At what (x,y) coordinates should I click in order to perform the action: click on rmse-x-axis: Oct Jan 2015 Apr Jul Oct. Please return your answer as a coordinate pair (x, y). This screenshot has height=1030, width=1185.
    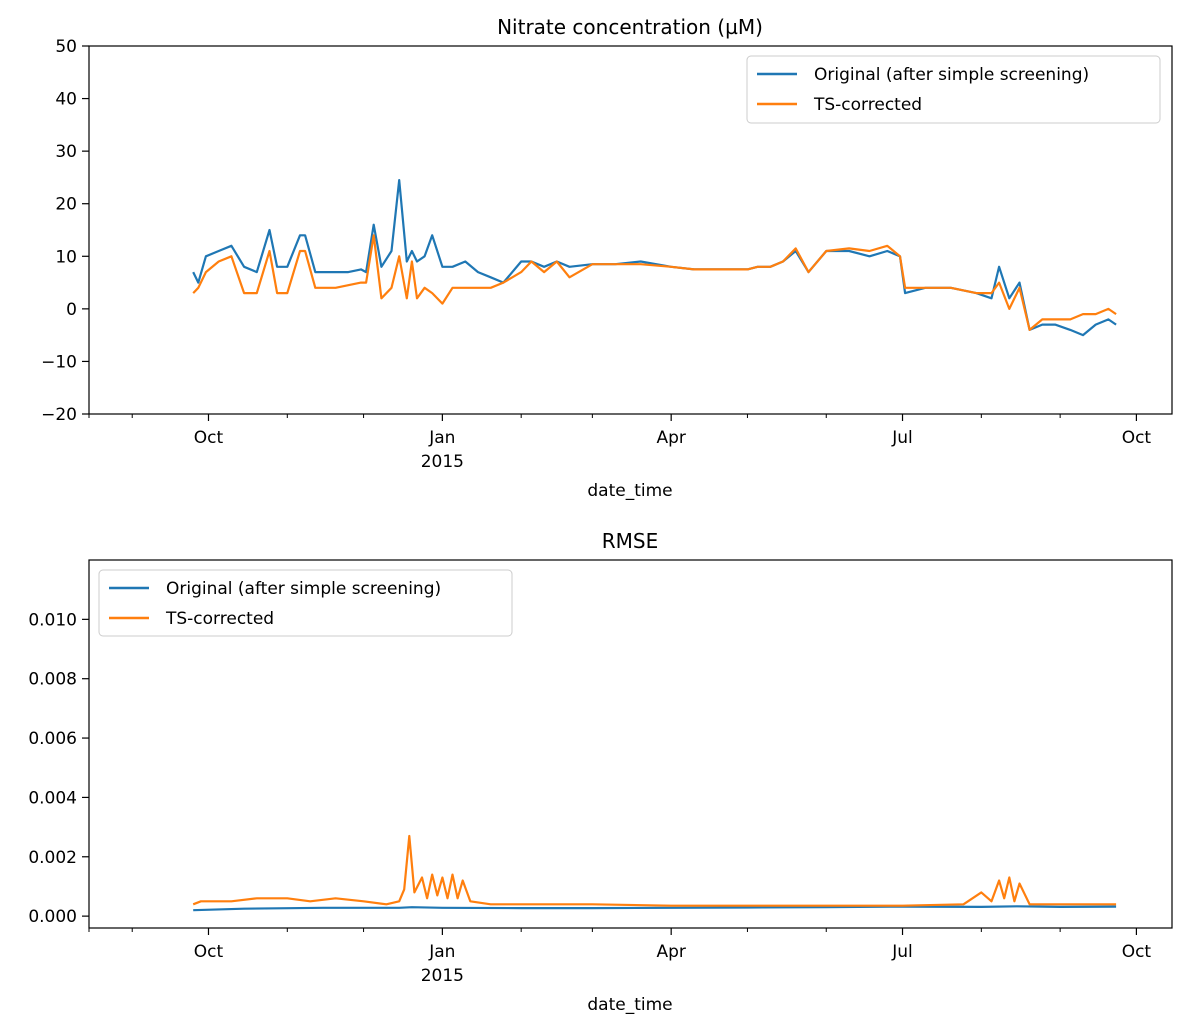
    Looking at the image, I should click on (620, 957).